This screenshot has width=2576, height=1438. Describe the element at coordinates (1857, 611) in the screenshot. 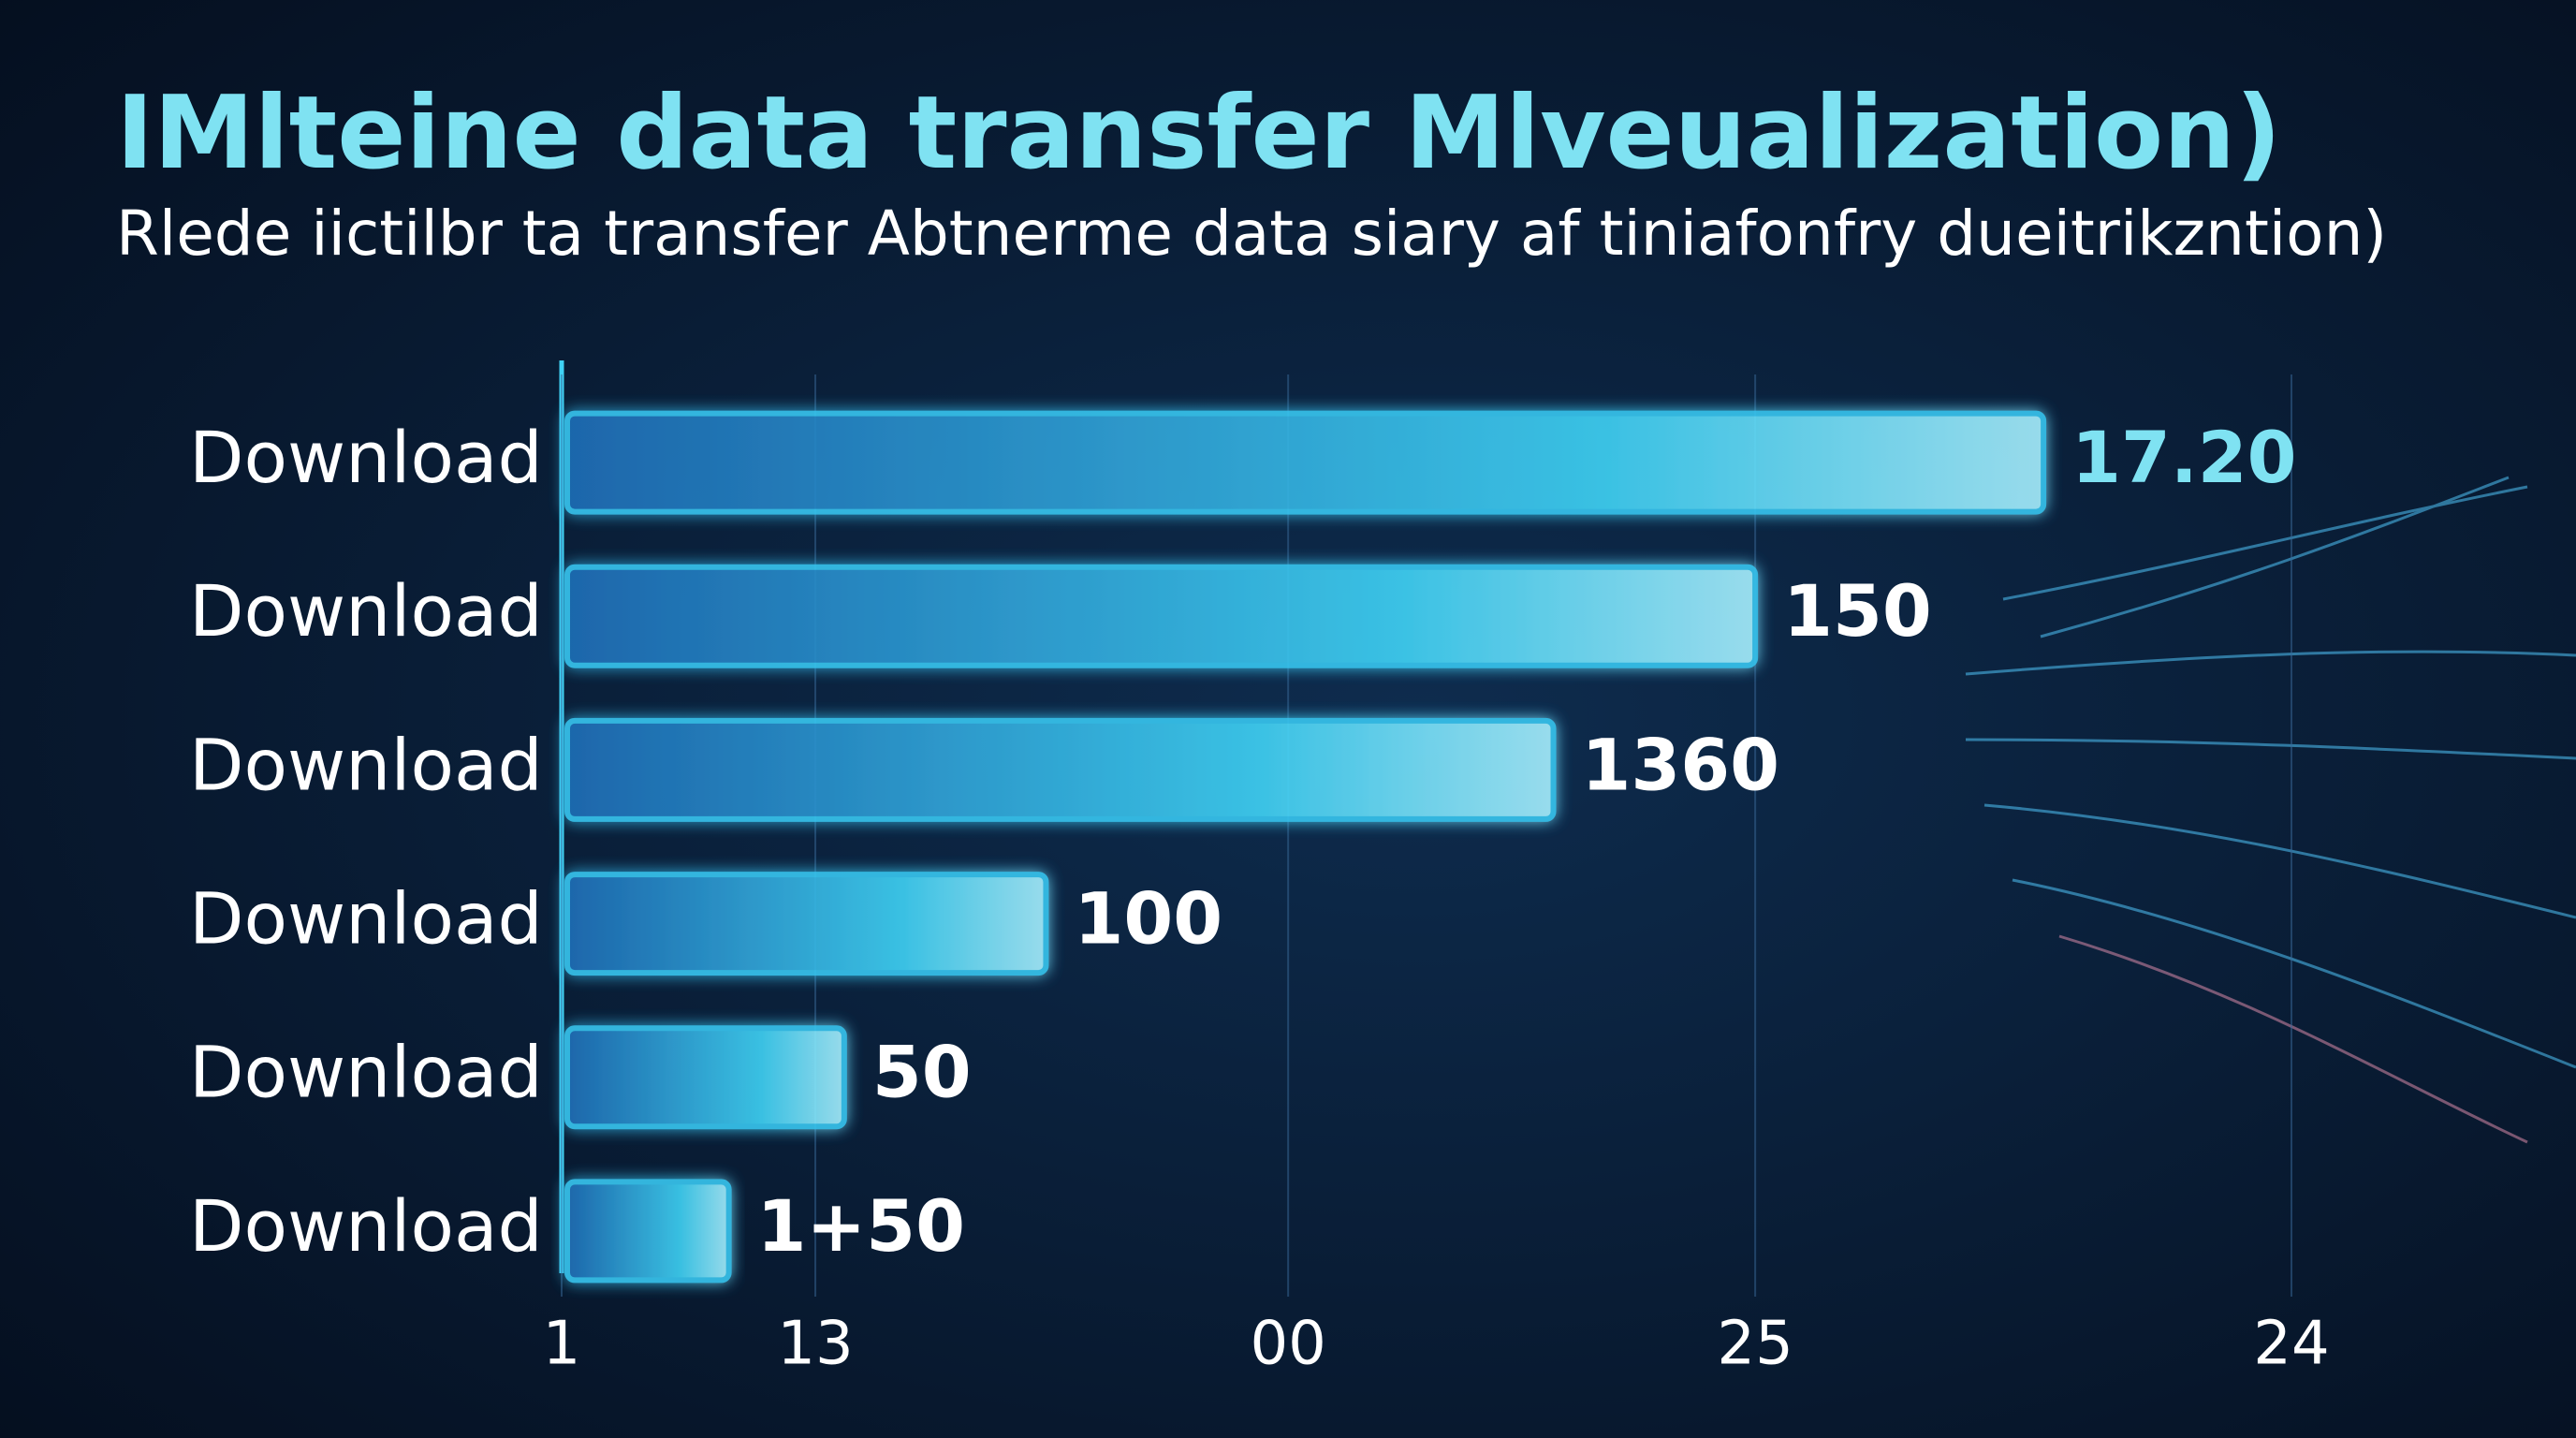

I see `value-label: 150` at that location.